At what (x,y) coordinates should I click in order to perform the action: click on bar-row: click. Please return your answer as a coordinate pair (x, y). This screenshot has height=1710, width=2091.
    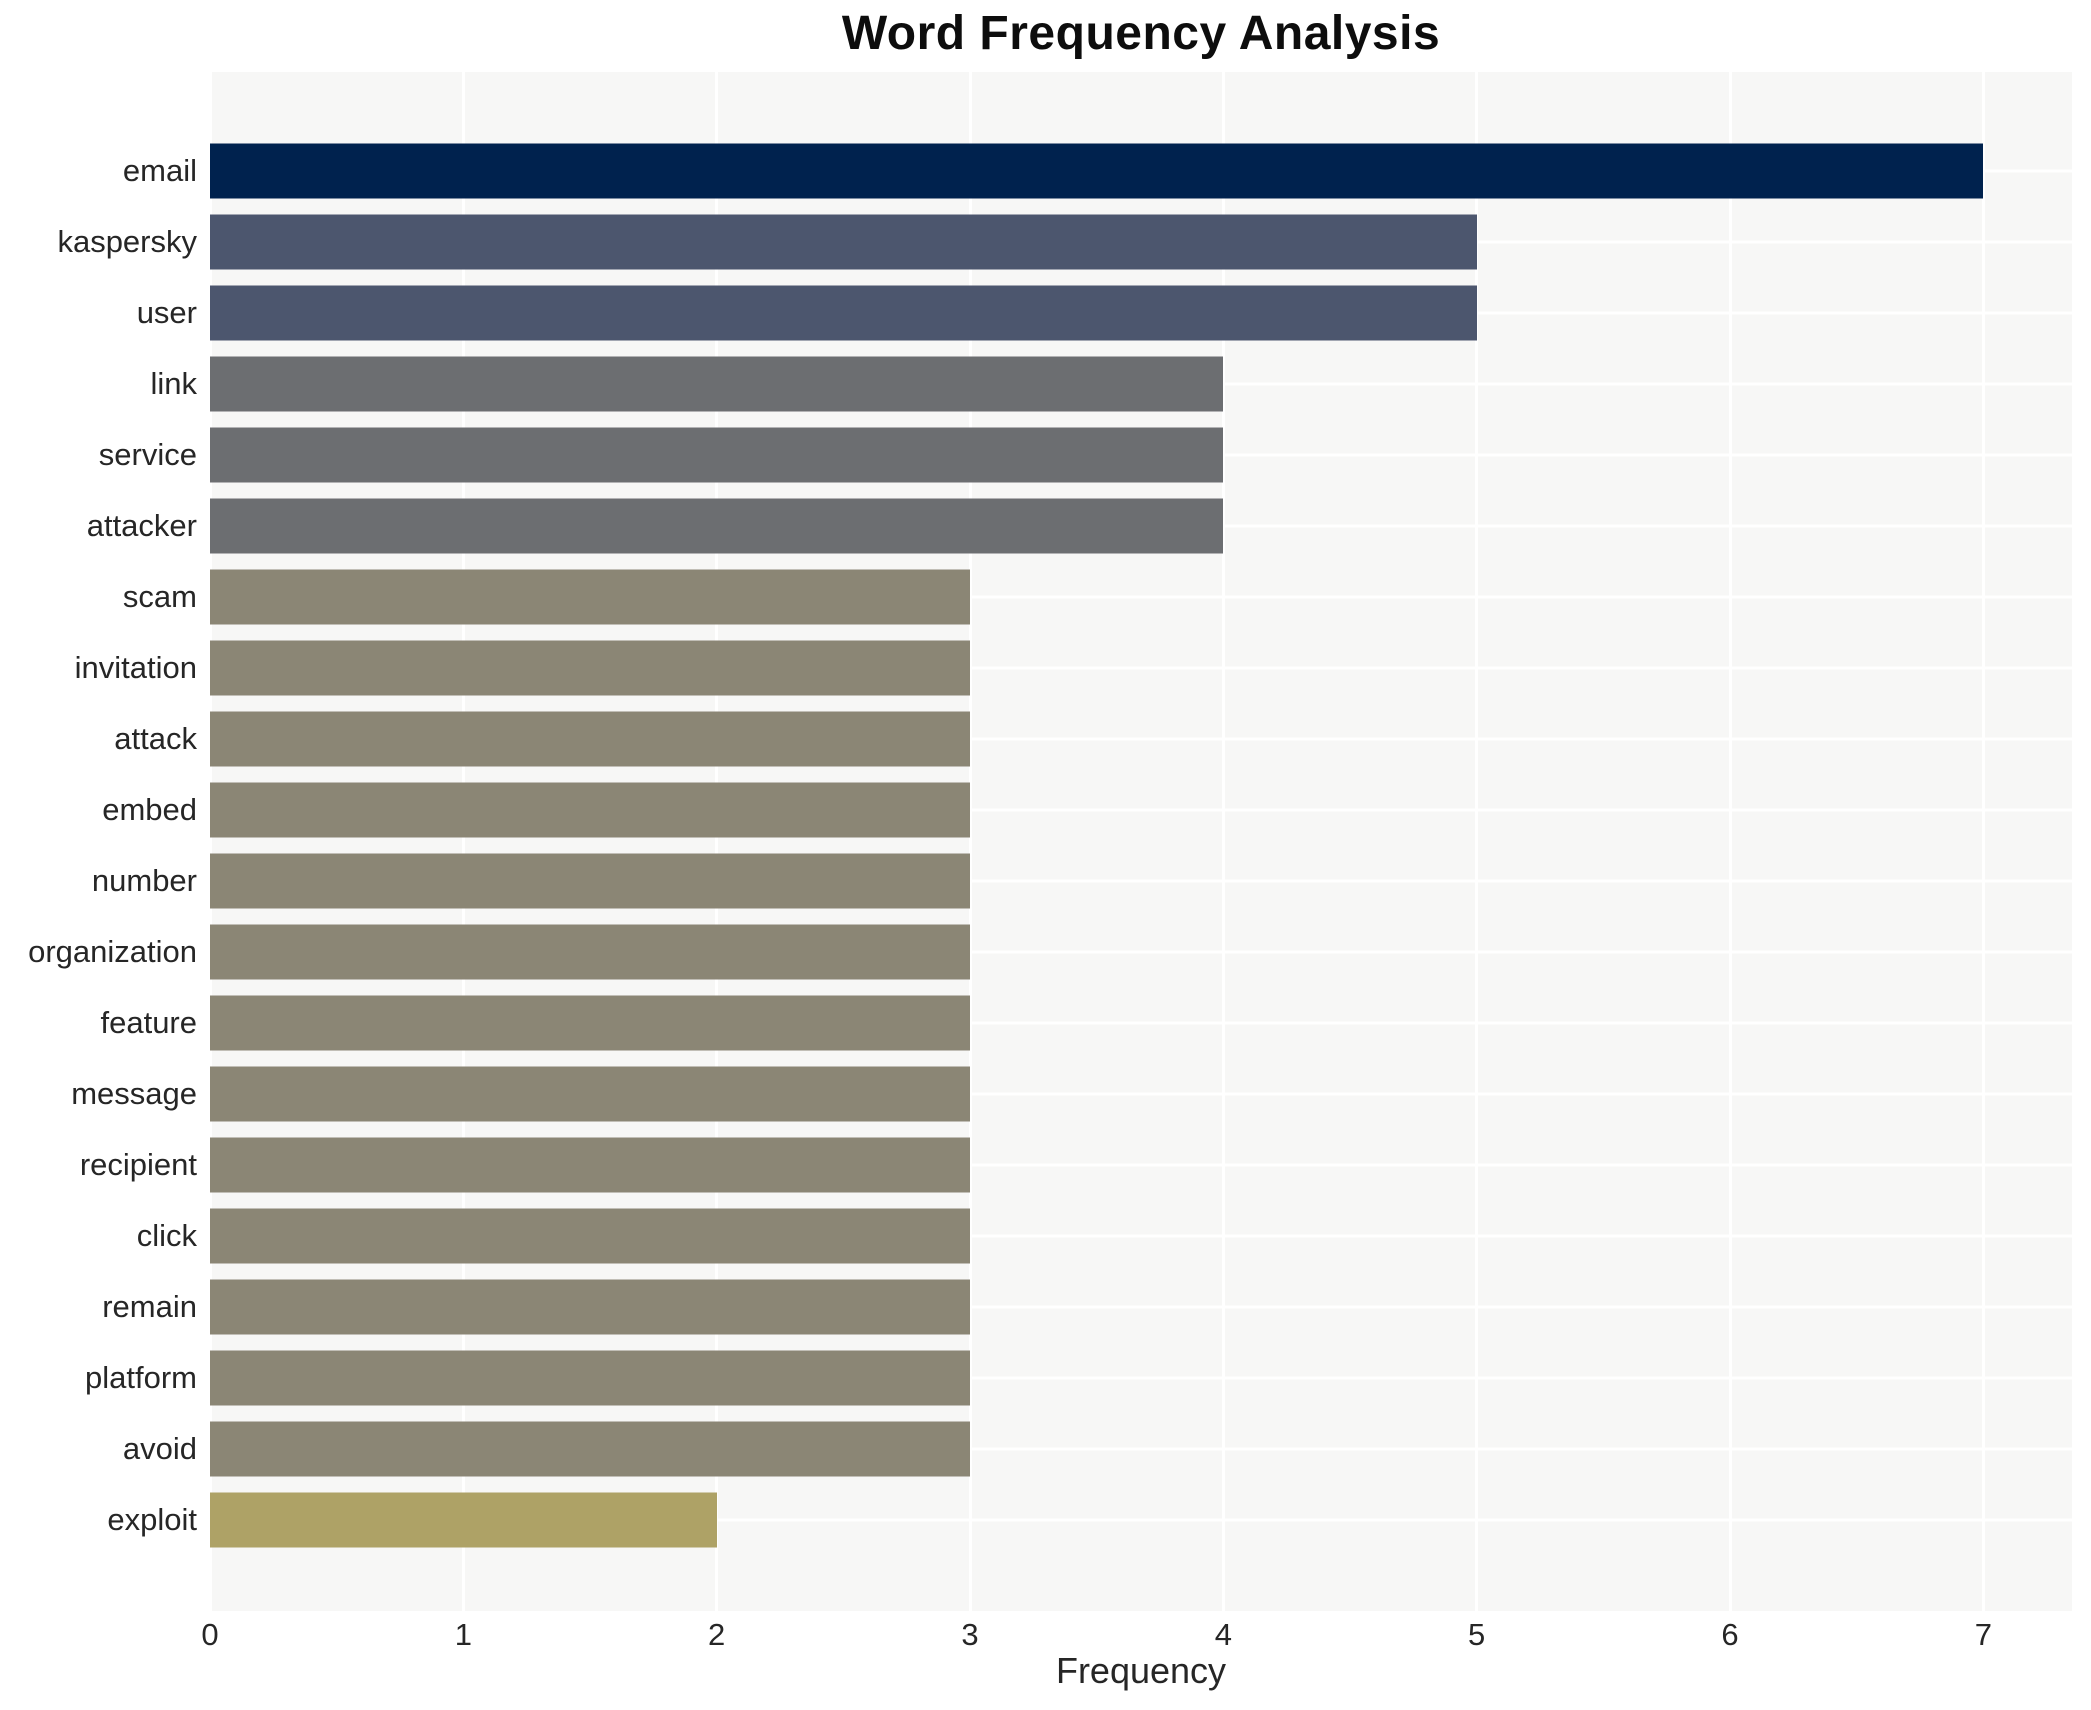
    Looking at the image, I should click on (1104, 1236).